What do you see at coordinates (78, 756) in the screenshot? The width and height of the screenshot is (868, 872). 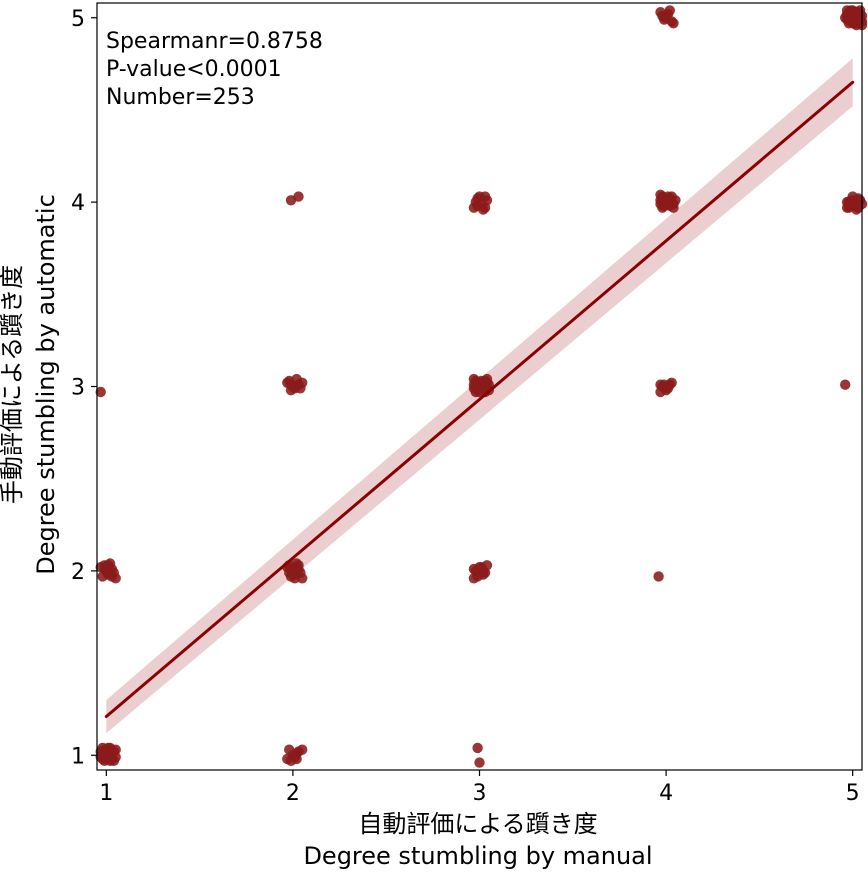 I see `y-tick-label: 1` at bounding box center [78, 756].